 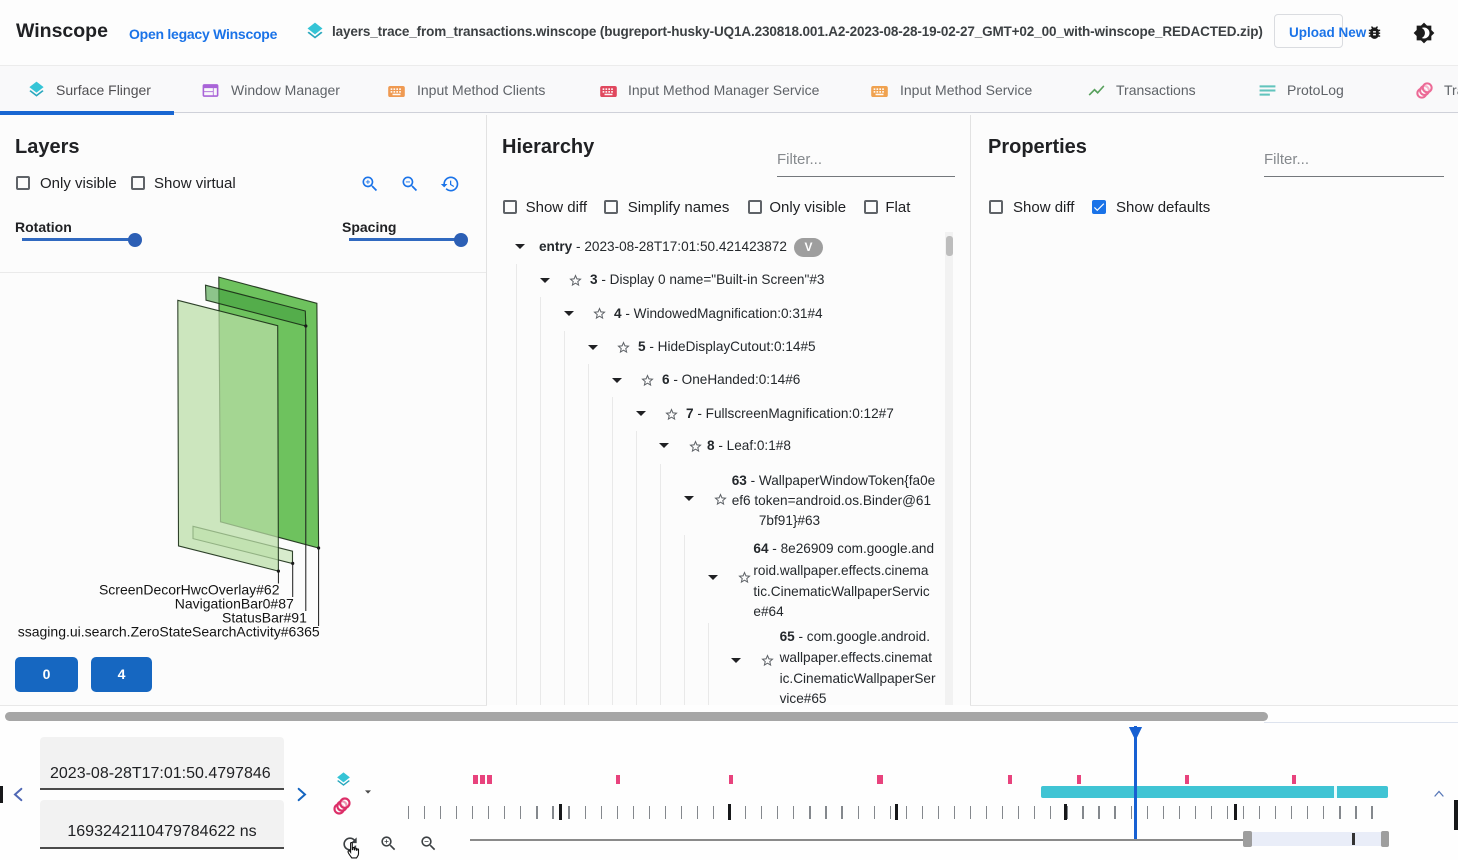 I want to click on svg-text: NavigationBar0#87, so click(x=234, y=604).